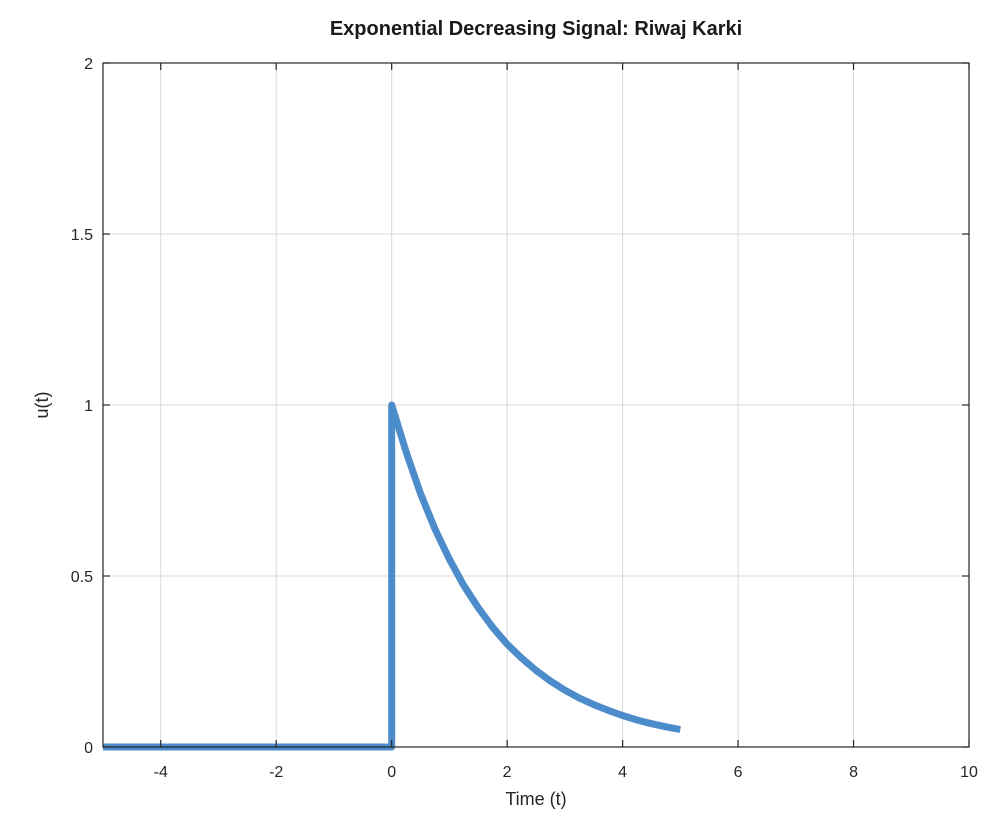 The image size is (1000, 822). I want to click on y-tick-label: 0.5, so click(82, 577).